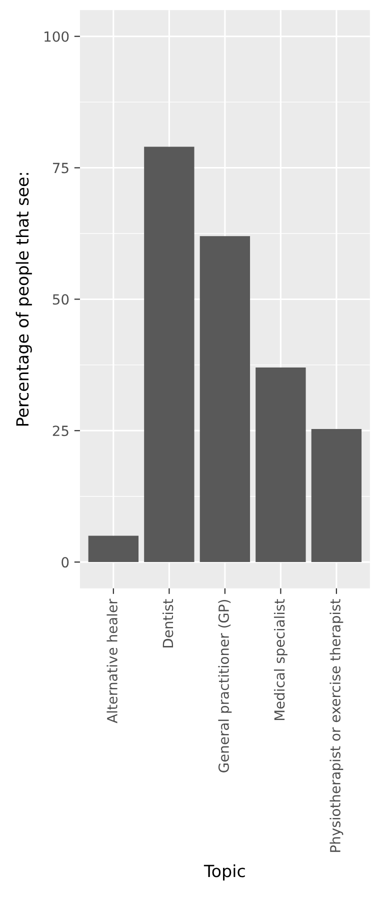 The width and height of the screenshot is (379, 915). Describe the element at coordinates (168, 623) in the screenshot. I see `x-tick-label: Dentist` at that location.